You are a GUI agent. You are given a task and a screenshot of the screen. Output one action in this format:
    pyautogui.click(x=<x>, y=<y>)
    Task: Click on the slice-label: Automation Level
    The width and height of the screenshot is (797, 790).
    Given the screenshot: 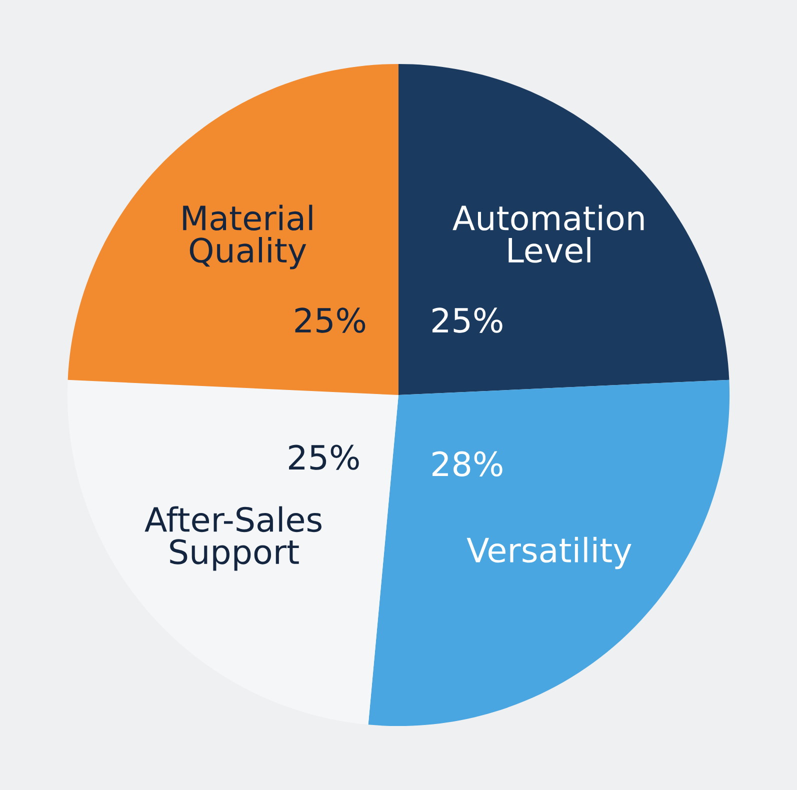 What is the action you would take?
    pyautogui.click(x=548, y=233)
    